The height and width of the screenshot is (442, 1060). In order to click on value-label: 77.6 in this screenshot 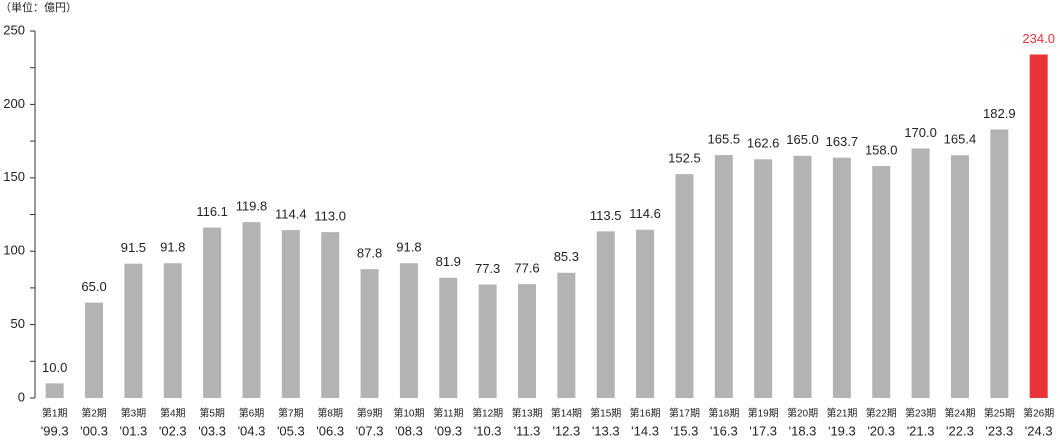, I will do `click(526, 268)`.